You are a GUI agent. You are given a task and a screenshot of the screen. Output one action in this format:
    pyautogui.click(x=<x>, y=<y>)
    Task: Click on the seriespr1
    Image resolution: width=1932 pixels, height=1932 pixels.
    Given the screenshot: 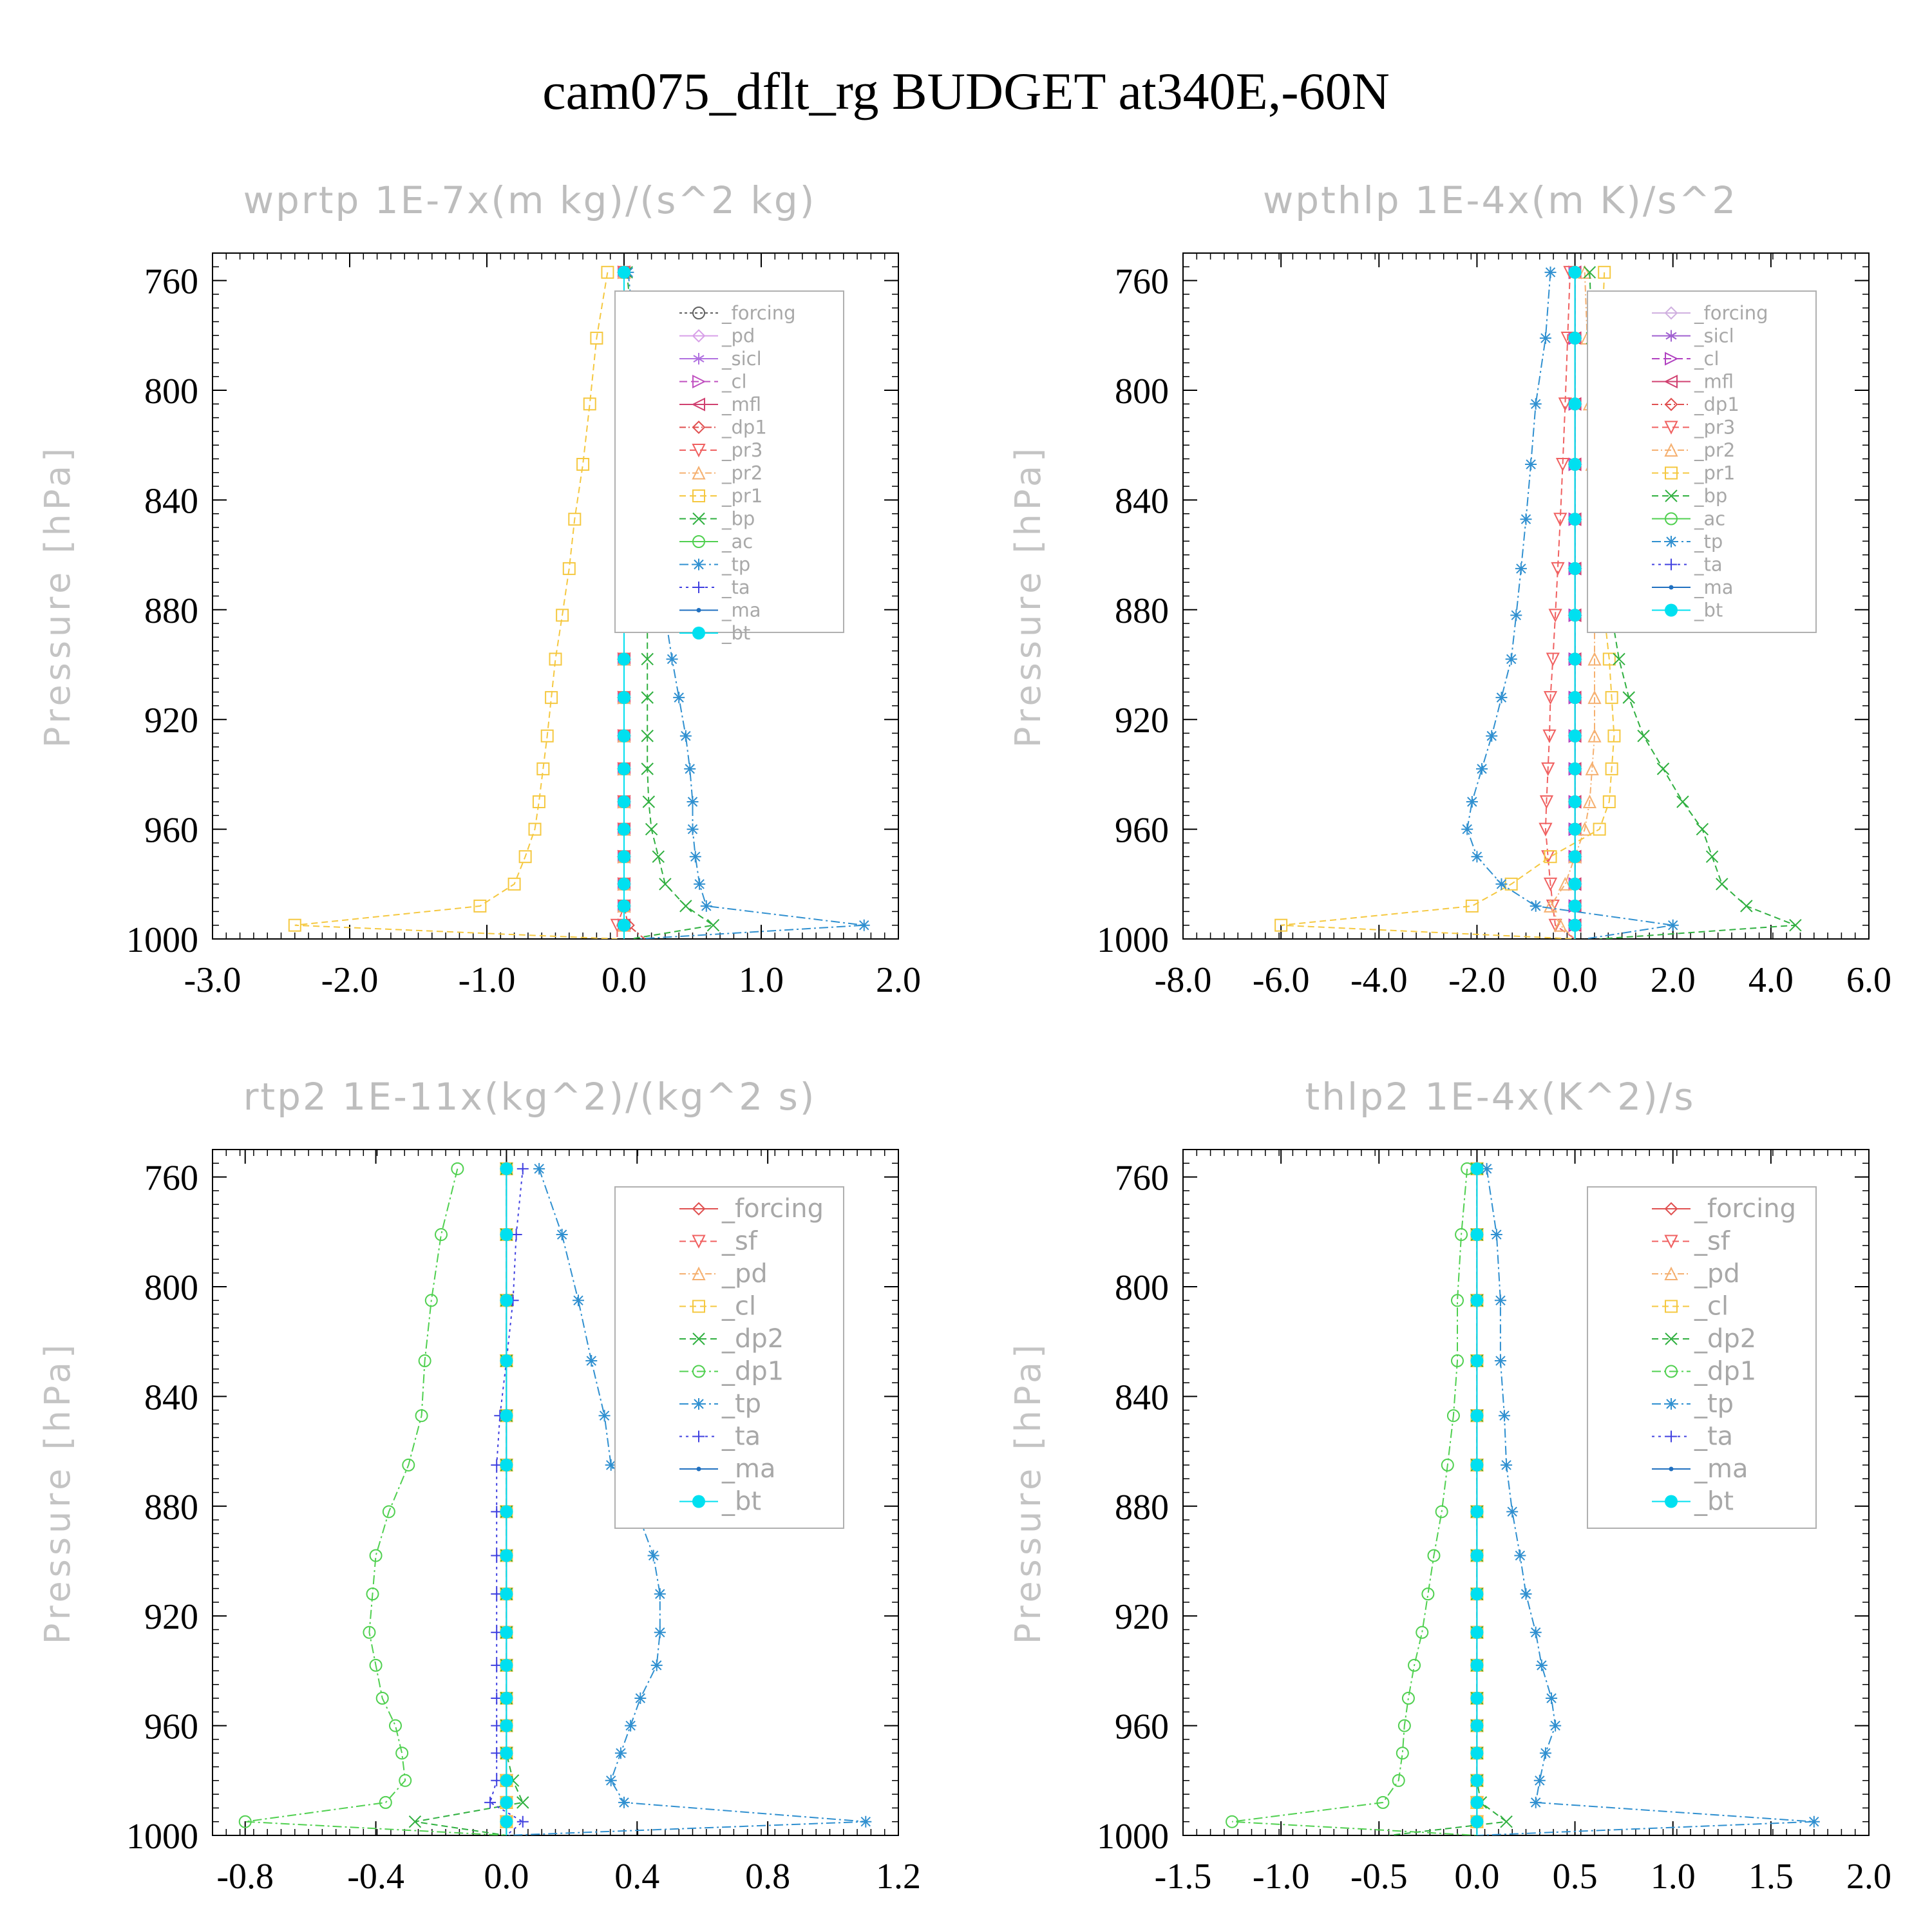 What is the action you would take?
    pyautogui.click(x=453, y=602)
    